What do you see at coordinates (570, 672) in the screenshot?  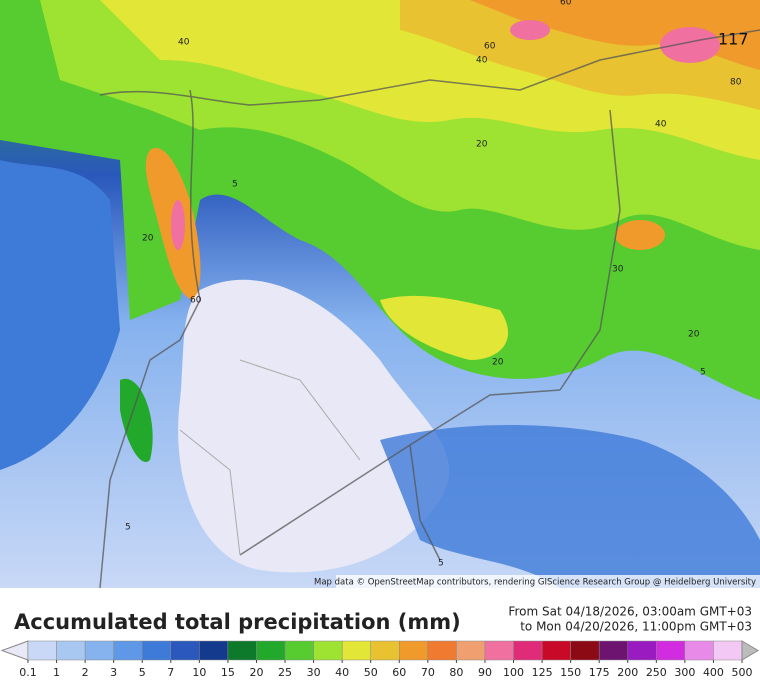 I see `legend-tick-label: 150` at bounding box center [570, 672].